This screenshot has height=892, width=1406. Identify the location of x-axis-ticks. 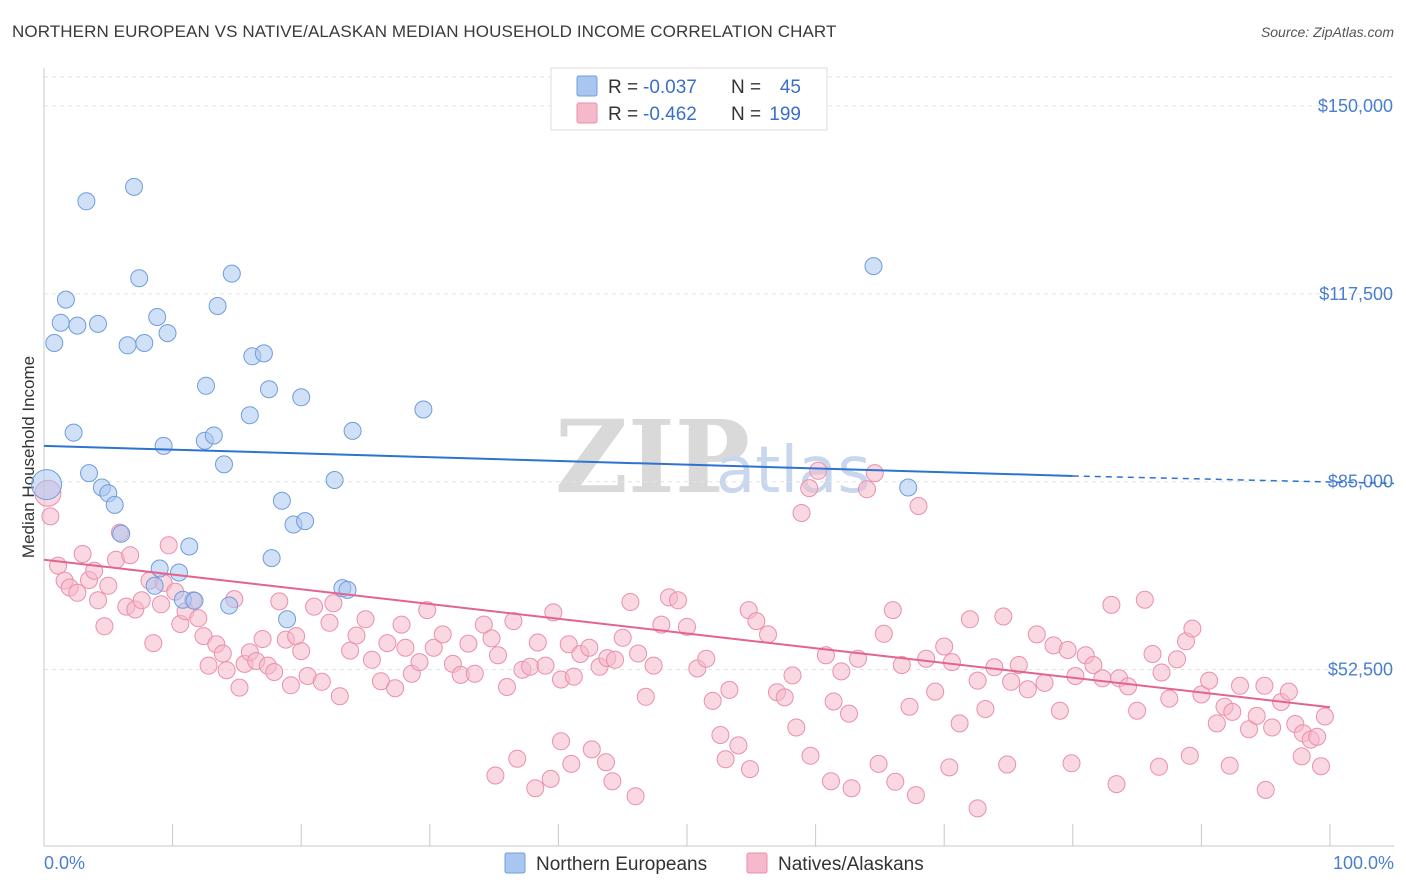
(751, 835).